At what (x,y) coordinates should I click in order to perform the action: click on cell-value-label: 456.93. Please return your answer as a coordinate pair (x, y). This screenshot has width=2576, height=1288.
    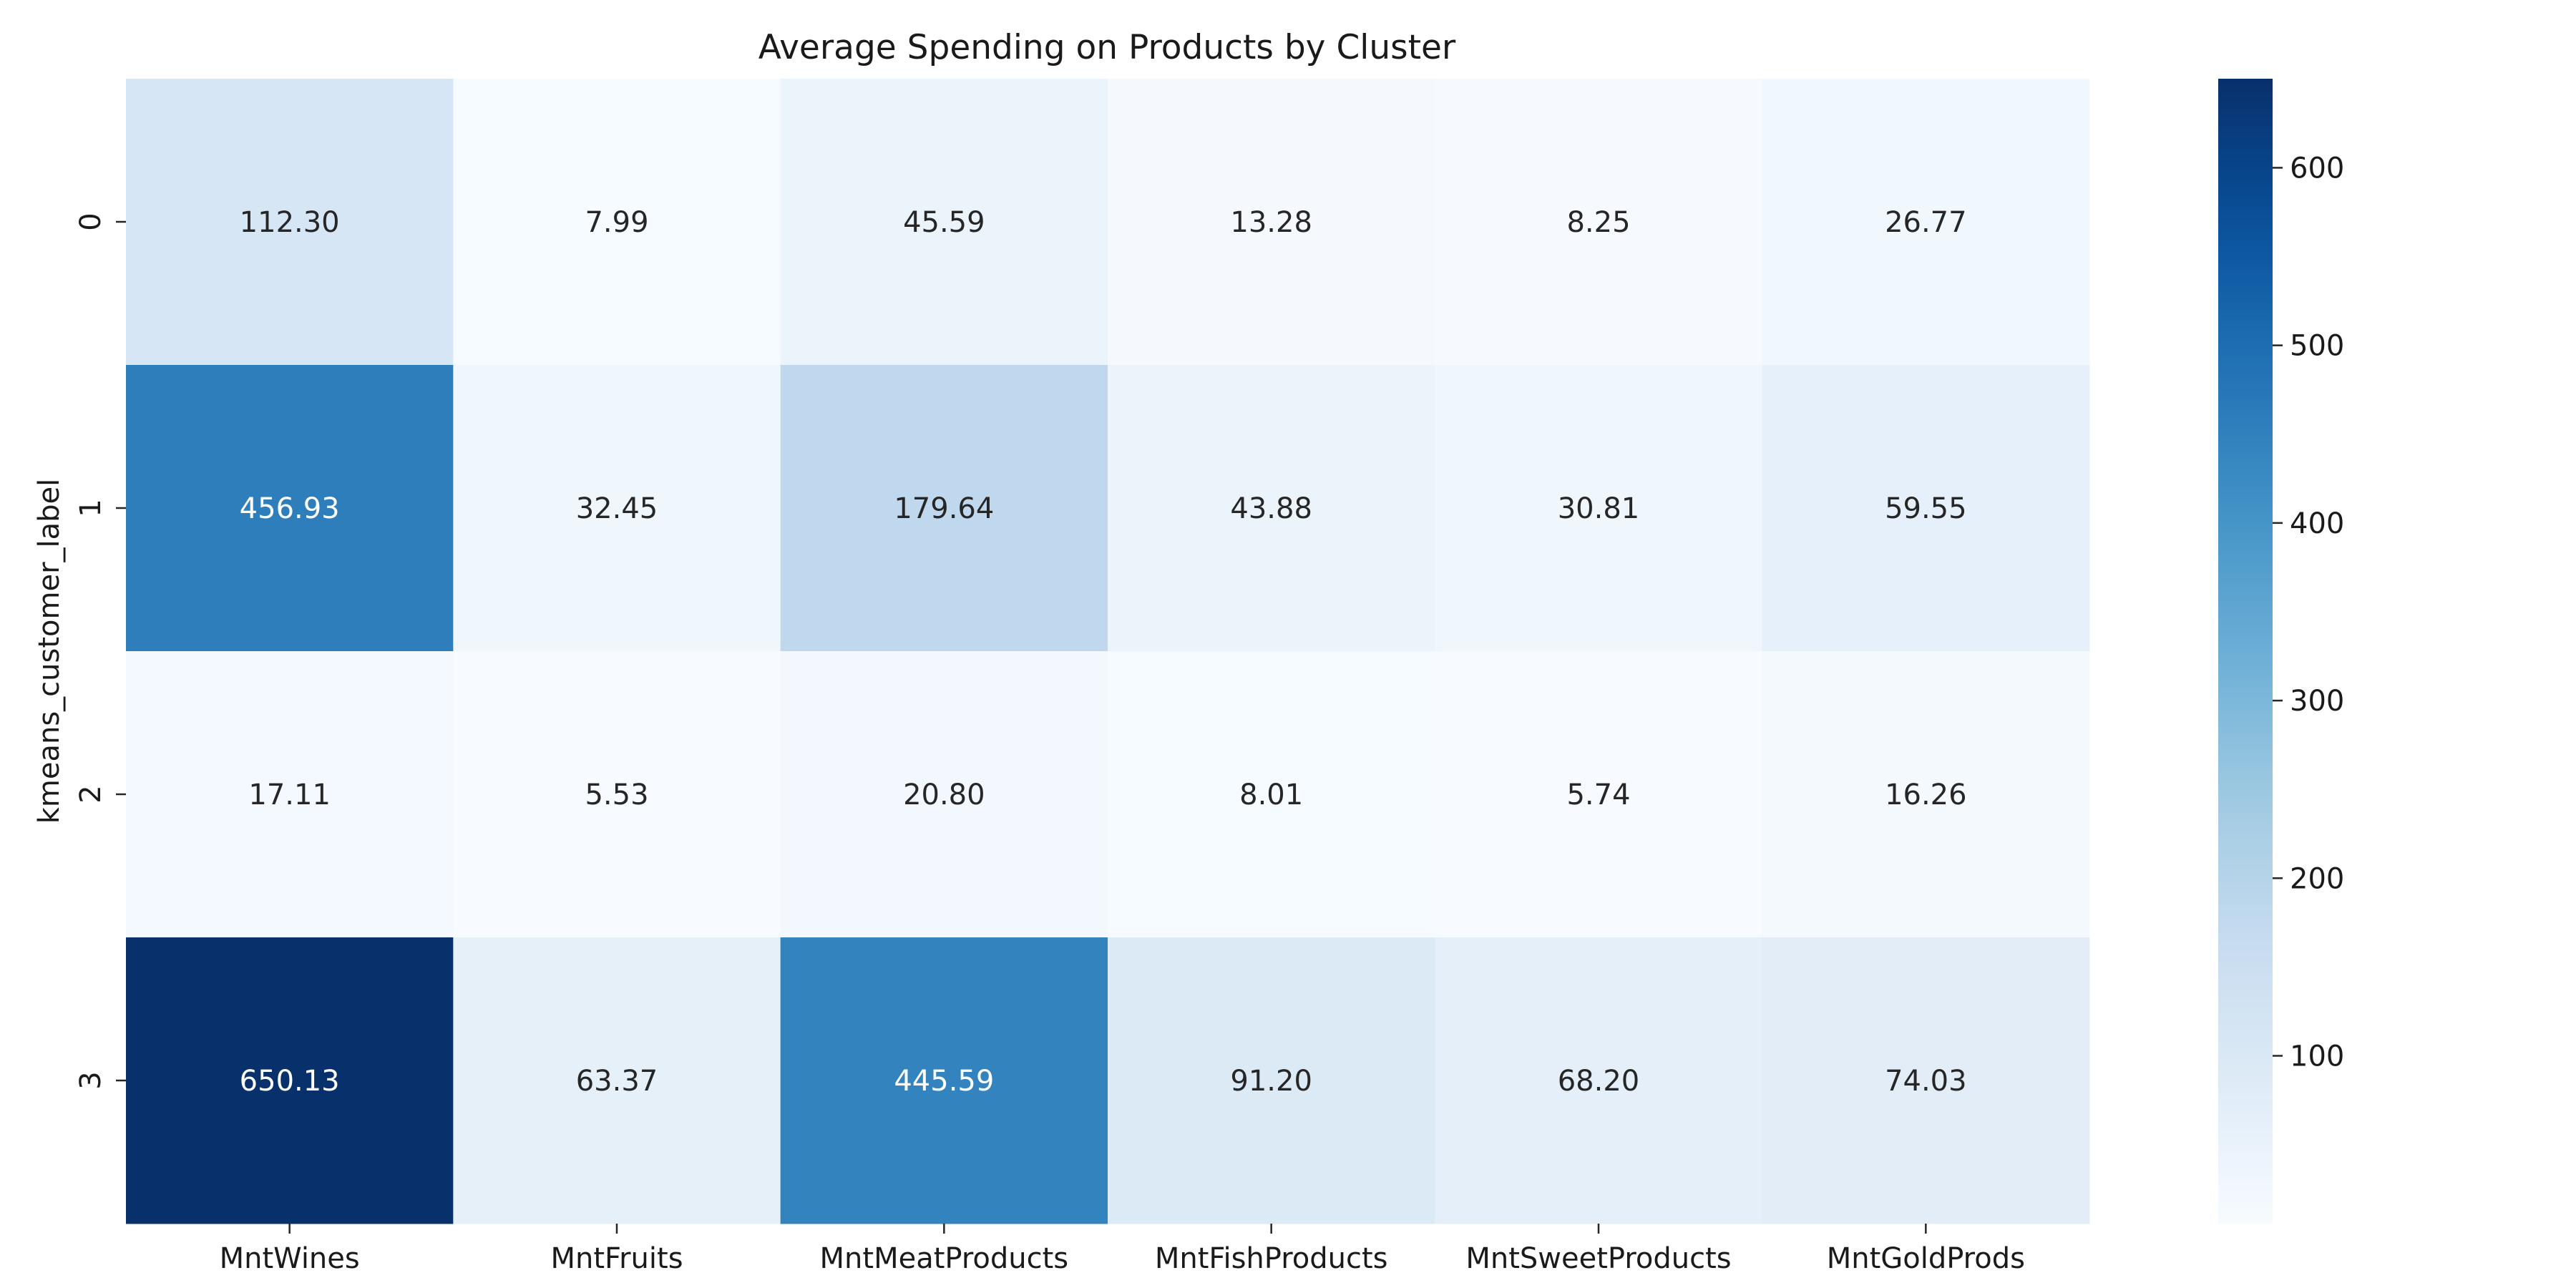
    Looking at the image, I should click on (290, 508).